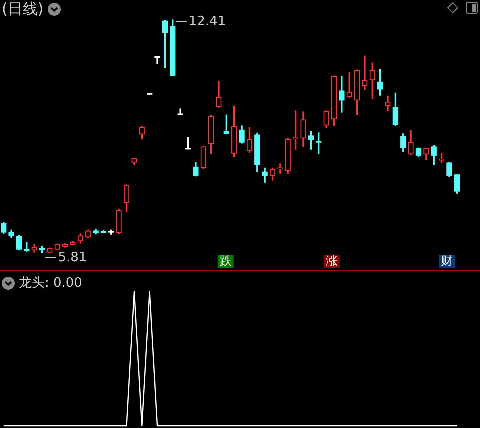 This screenshot has height=428, width=480. Describe the element at coordinates (332, 261) in the screenshot. I see `text: 涨` at that location.